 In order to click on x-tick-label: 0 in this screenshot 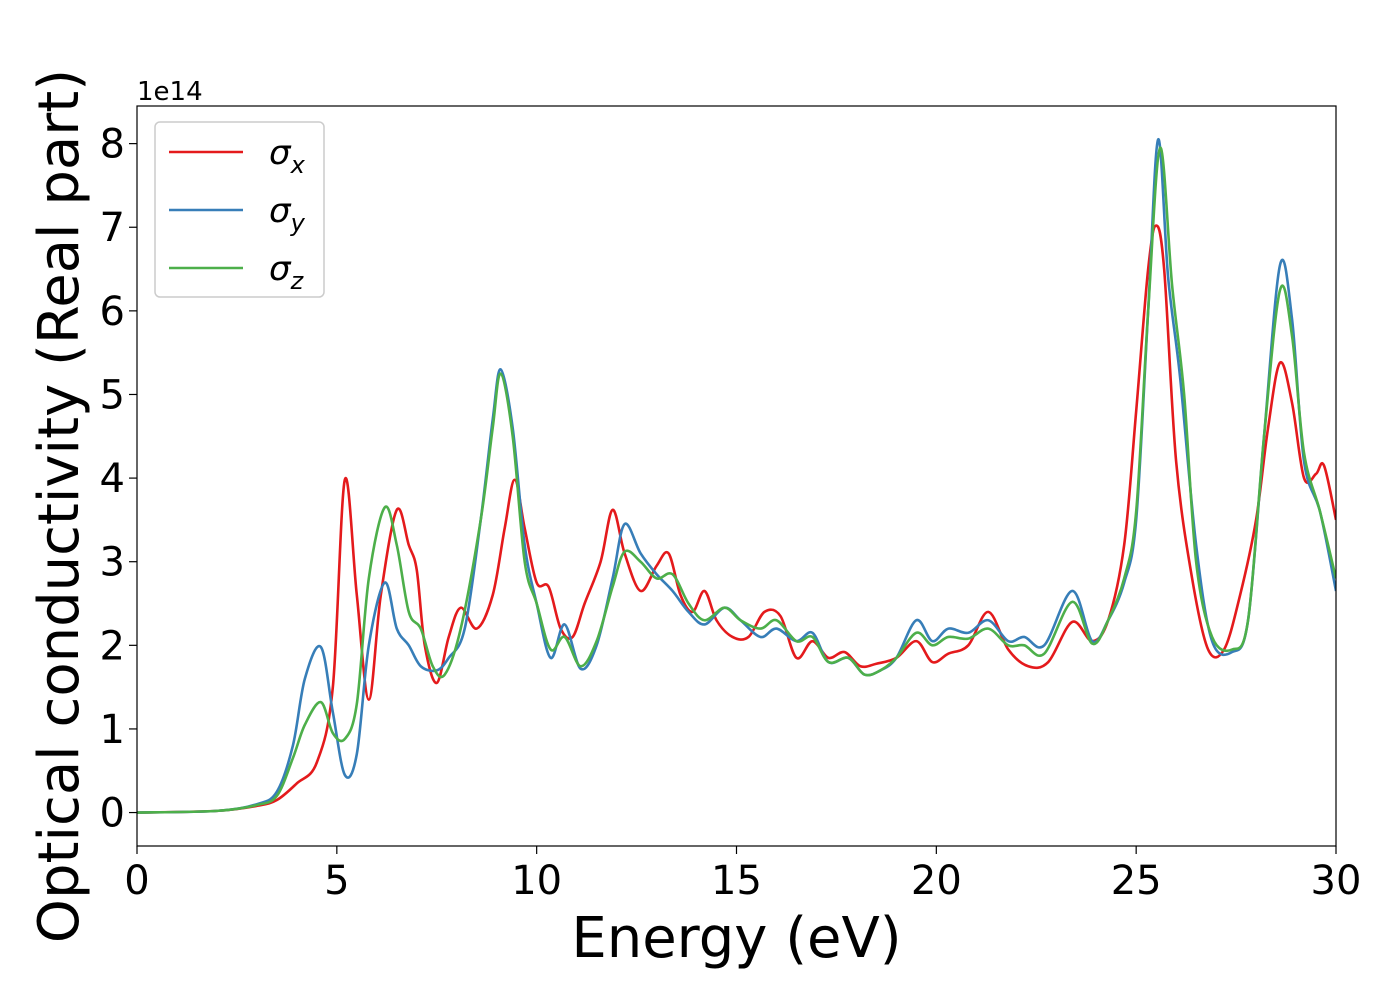, I will do `click(136, 881)`.